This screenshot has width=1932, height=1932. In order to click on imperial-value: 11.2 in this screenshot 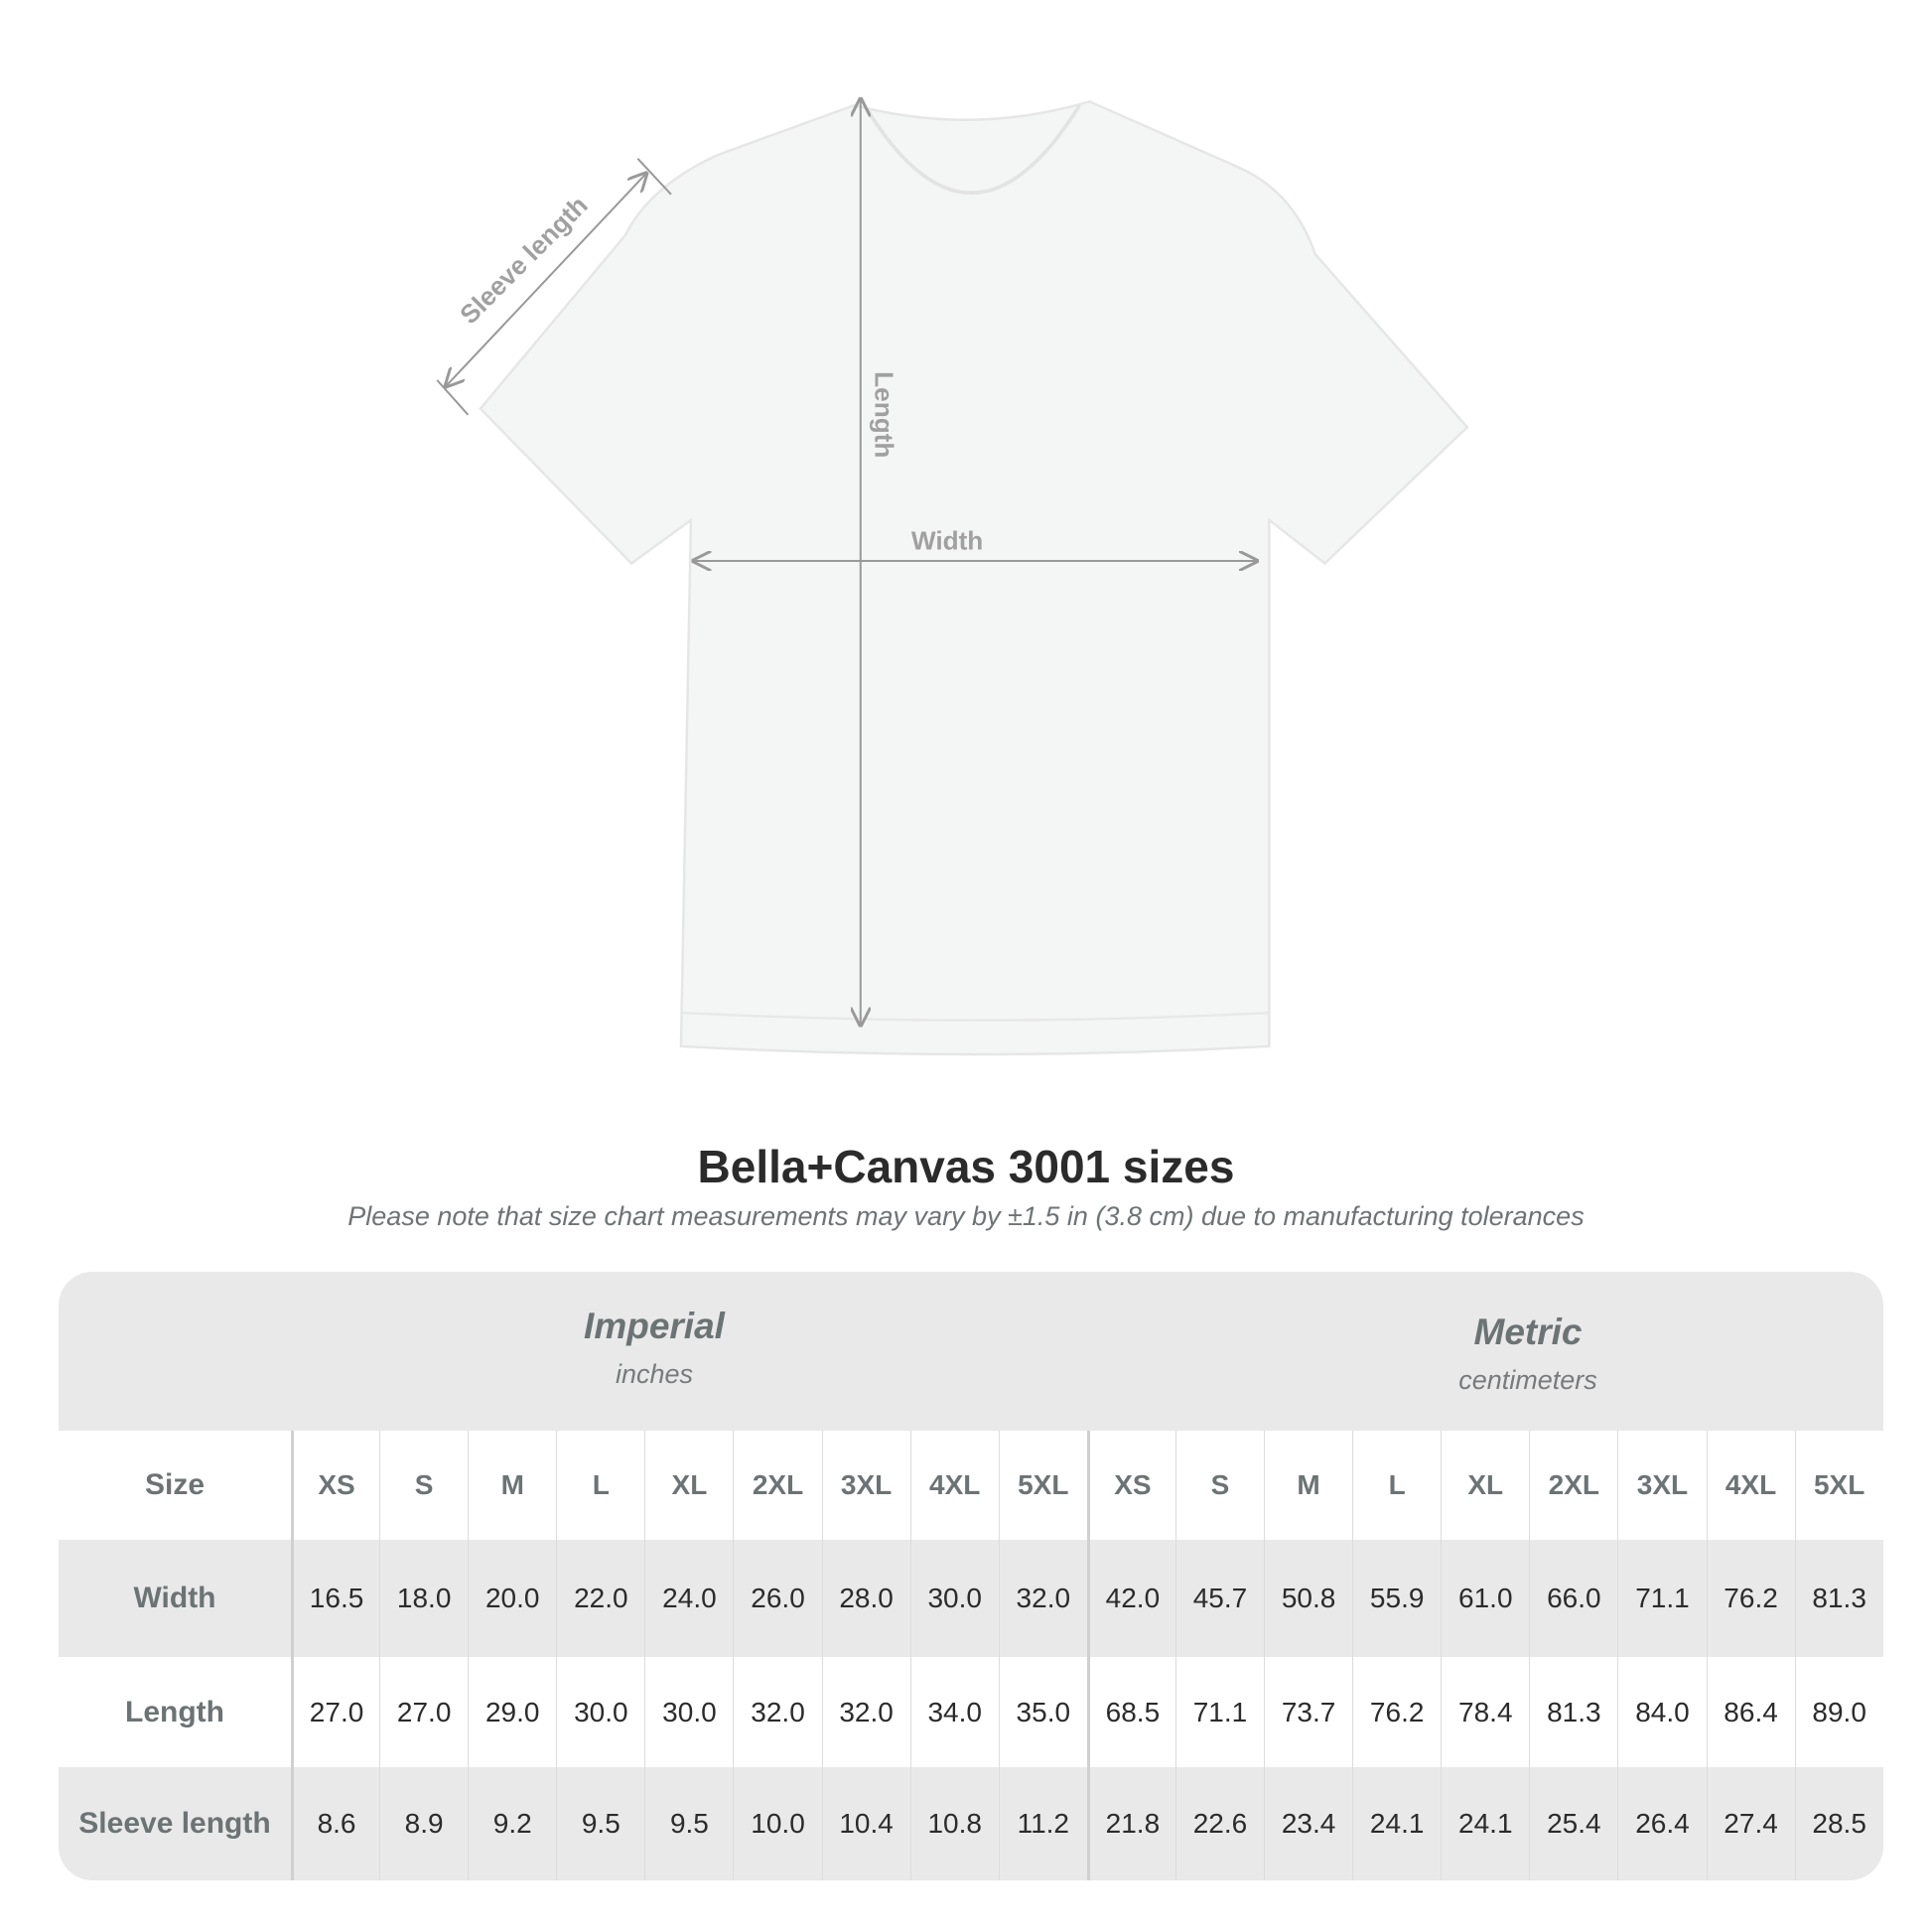, I will do `click(1042, 1823)`.